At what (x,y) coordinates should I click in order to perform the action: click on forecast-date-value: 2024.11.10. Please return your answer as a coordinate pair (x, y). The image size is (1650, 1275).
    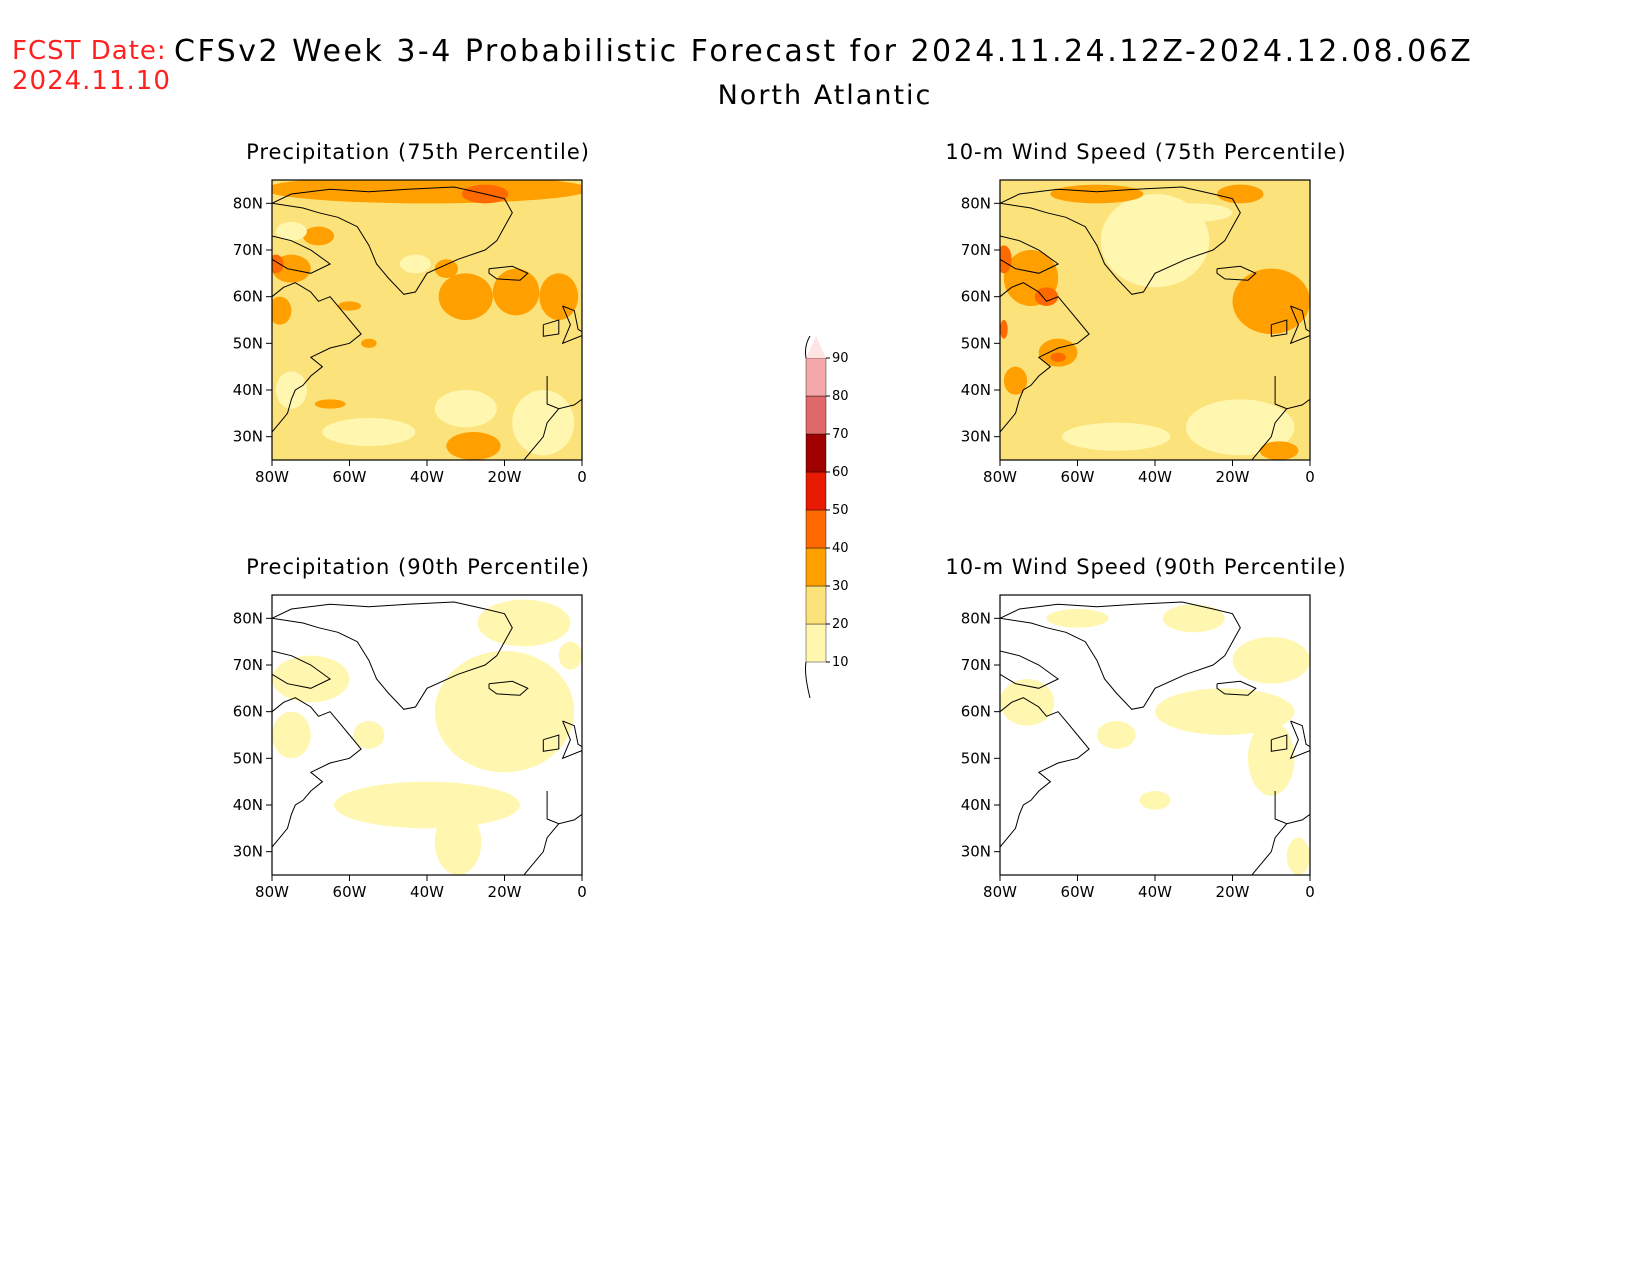
    Looking at the image, I should click on (91, 81).